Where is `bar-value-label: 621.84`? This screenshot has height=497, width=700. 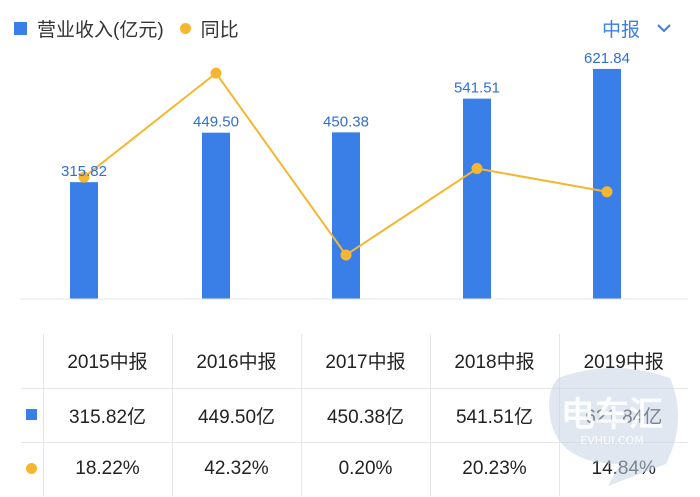
bar-value-label: 621.84 is located at coordinates (607, 58).